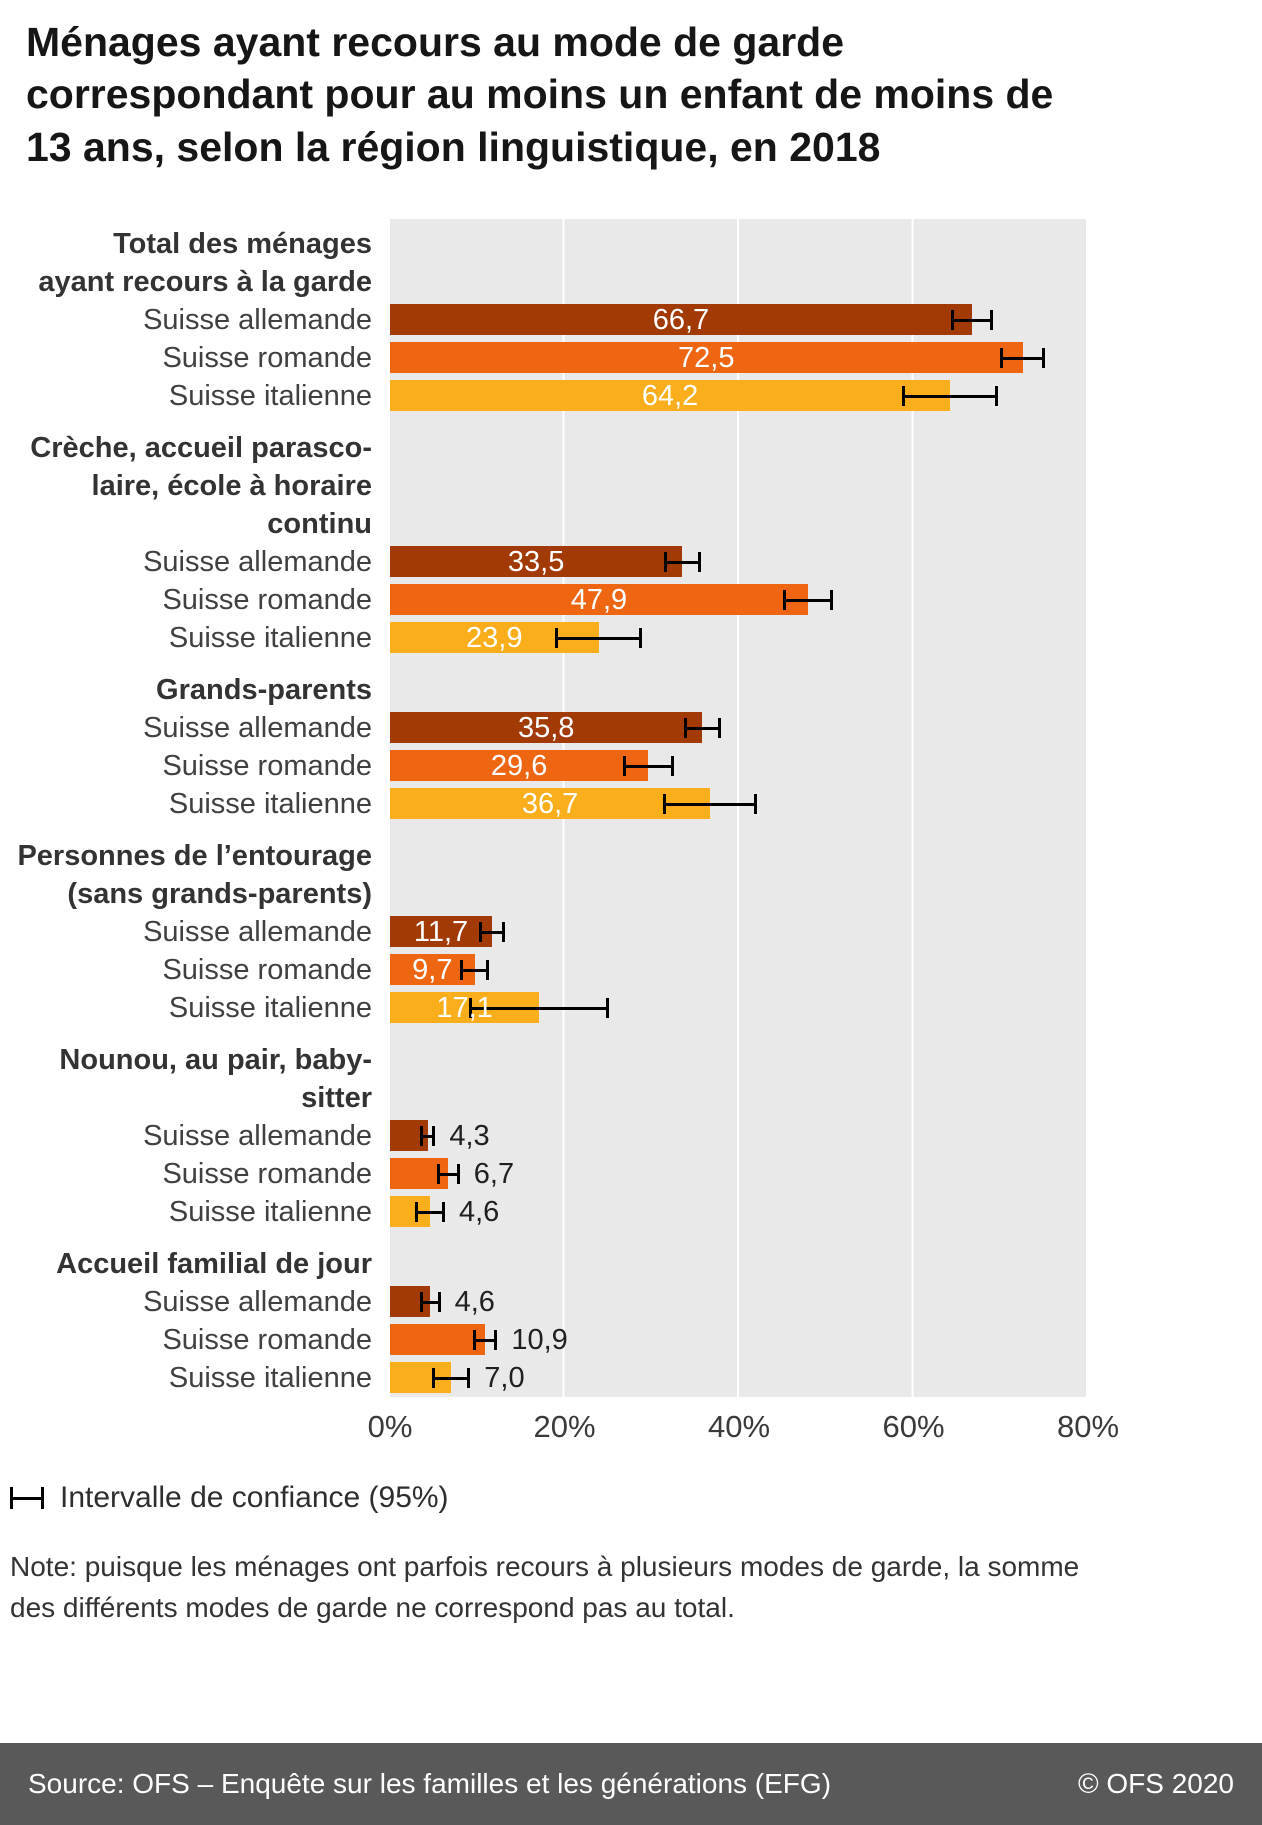  Describe the element at coordinates (739, 1136) in the screenshot. I see `bar-cell: 4,3` at that location.